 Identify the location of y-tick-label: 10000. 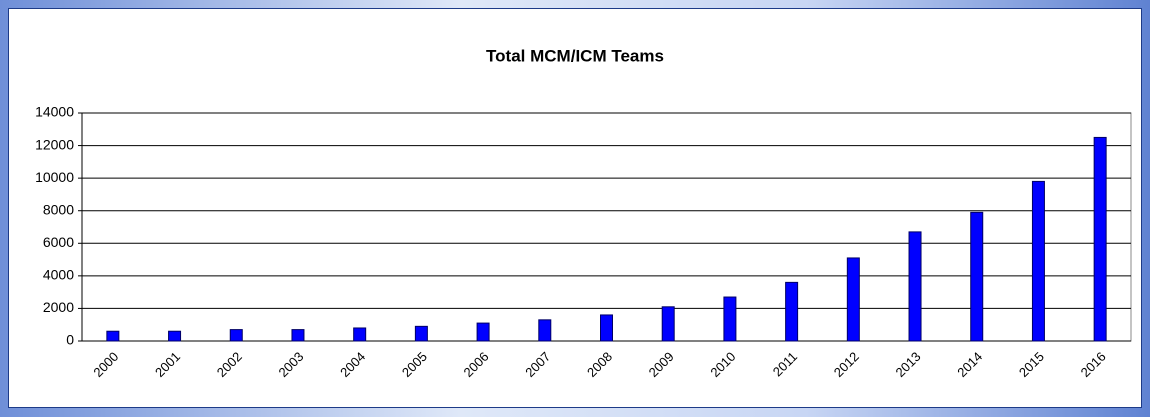
(54, 177).